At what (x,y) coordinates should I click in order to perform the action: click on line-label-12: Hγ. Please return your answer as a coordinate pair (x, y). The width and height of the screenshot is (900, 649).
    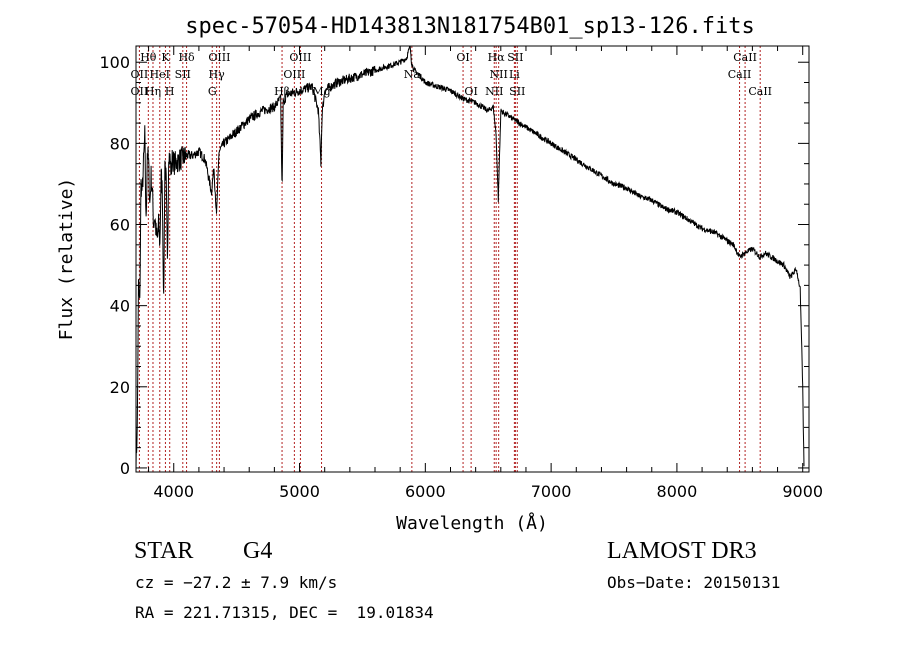
    Looking at the image, I should click on (217, 74).